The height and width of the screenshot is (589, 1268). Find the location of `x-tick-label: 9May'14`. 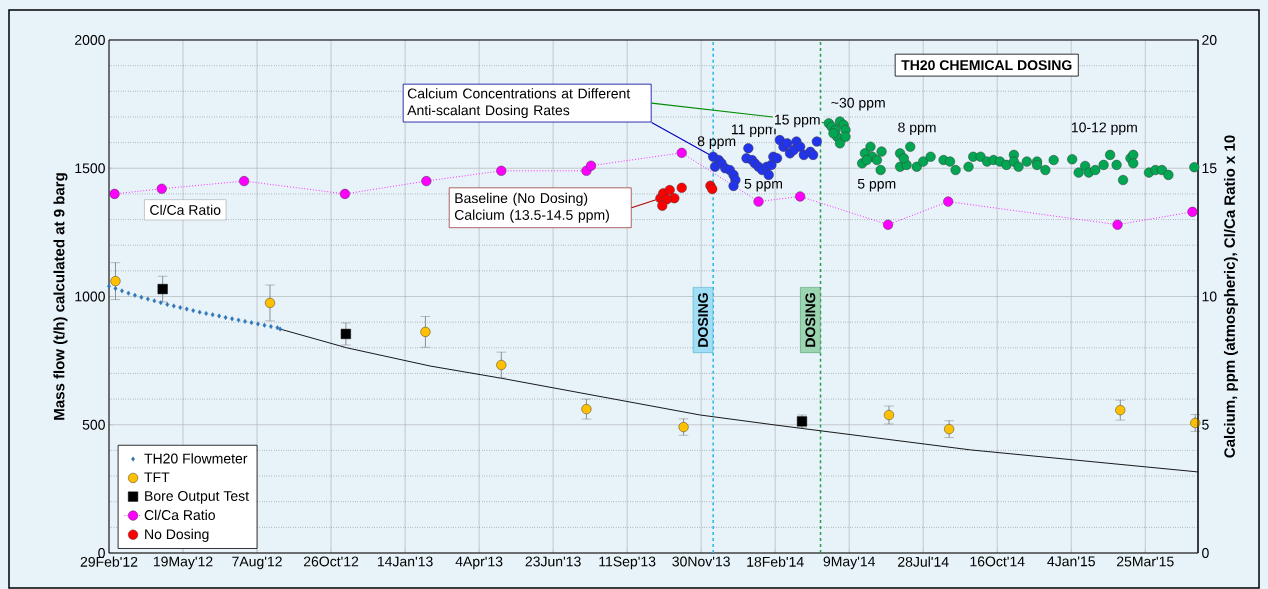

x-tick-label: 9May'14 is located at coordinates (849, 563).